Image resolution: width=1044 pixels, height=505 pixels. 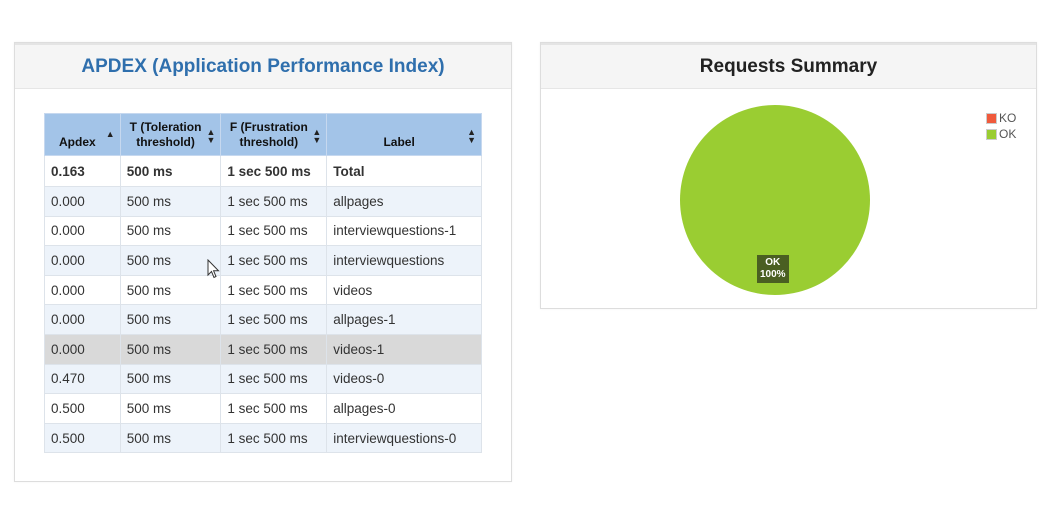 I want to click on header-toleration: T (Toleration threshold) ▲ ▼, so click(x=170, y=134).